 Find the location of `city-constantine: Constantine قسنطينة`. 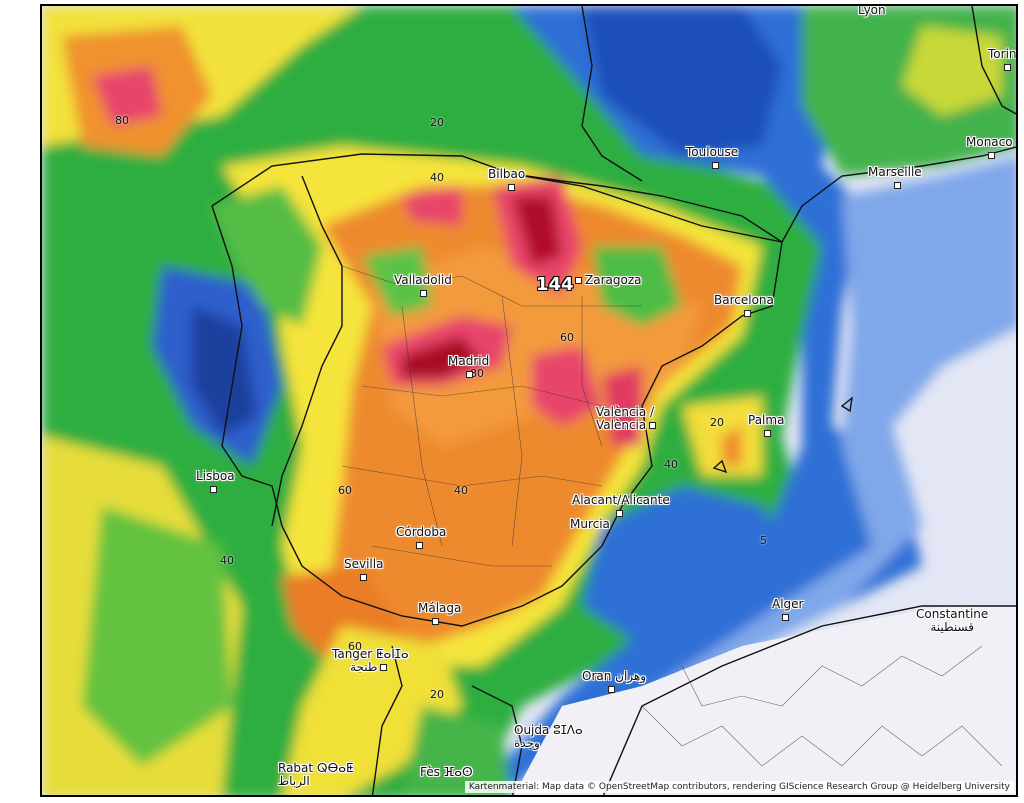

city-constantine: Constantine قسنطينة is located at coordinates (952, 620).